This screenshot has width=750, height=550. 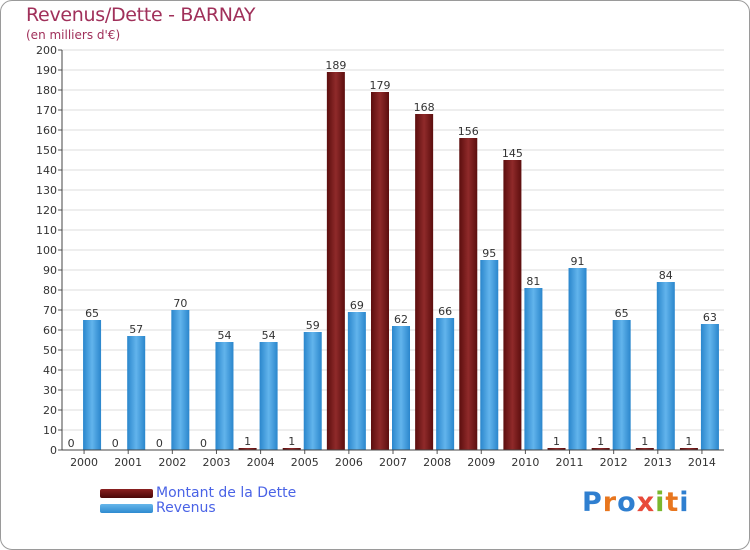 What do you see at coordinates (128, 462) in the screenshot?
I see `x-tick-label-2001: 2001` at bounding box center [128, 462].